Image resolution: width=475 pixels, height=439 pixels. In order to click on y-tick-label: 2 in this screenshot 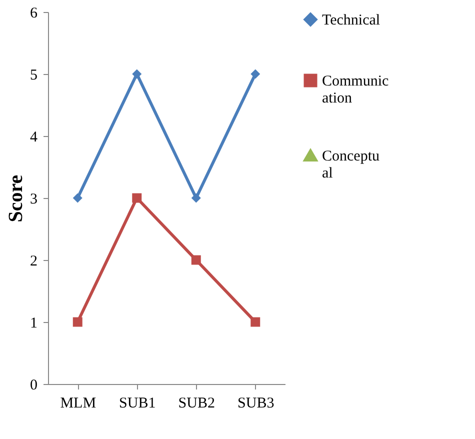, I will do `click(34, 262)`.